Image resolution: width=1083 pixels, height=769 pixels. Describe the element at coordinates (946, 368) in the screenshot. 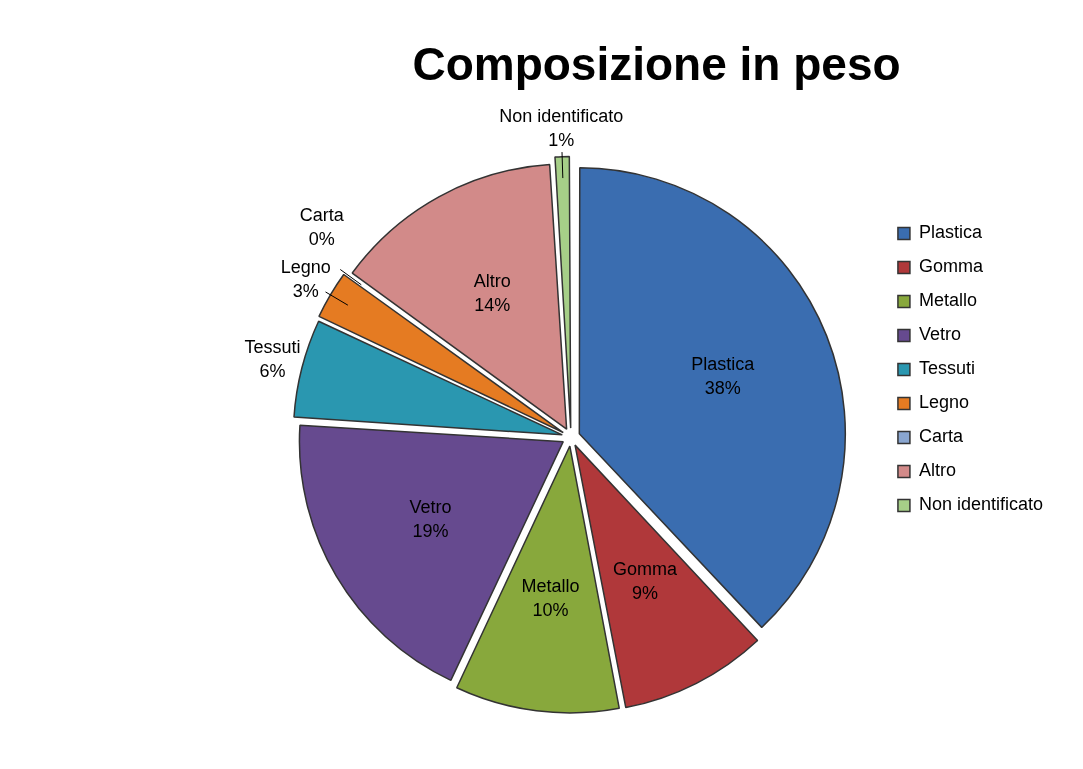

I see `legend-label: Tessuti` at that location.